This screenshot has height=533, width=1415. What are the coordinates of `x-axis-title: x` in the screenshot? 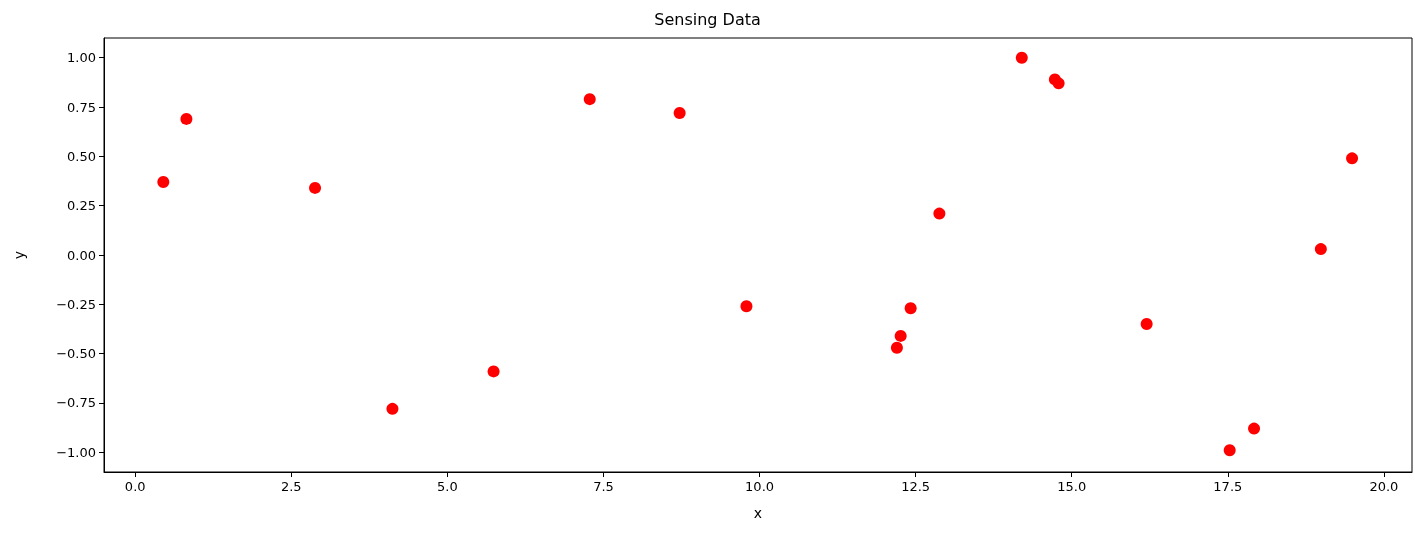 It's located at (758, 513).